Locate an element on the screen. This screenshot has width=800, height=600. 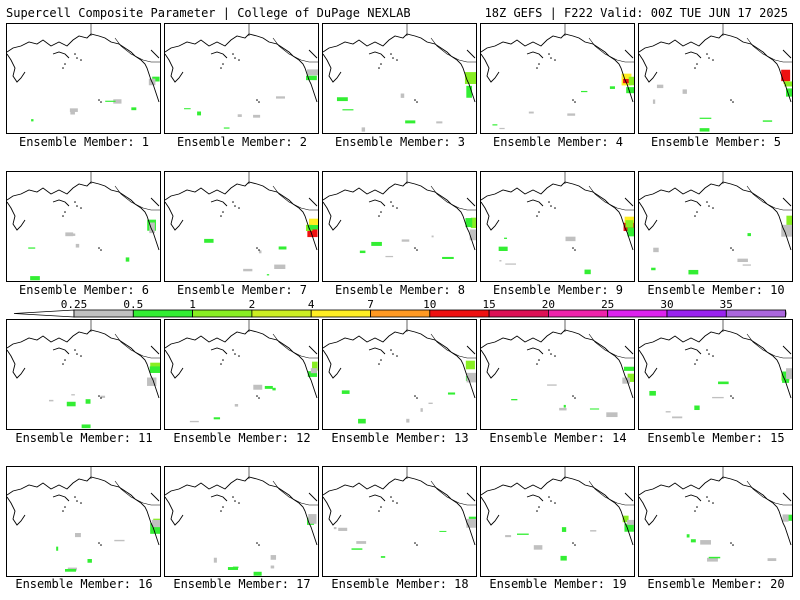
member-label: Ensemble Member: 5 is located at coordinates (716, 142).